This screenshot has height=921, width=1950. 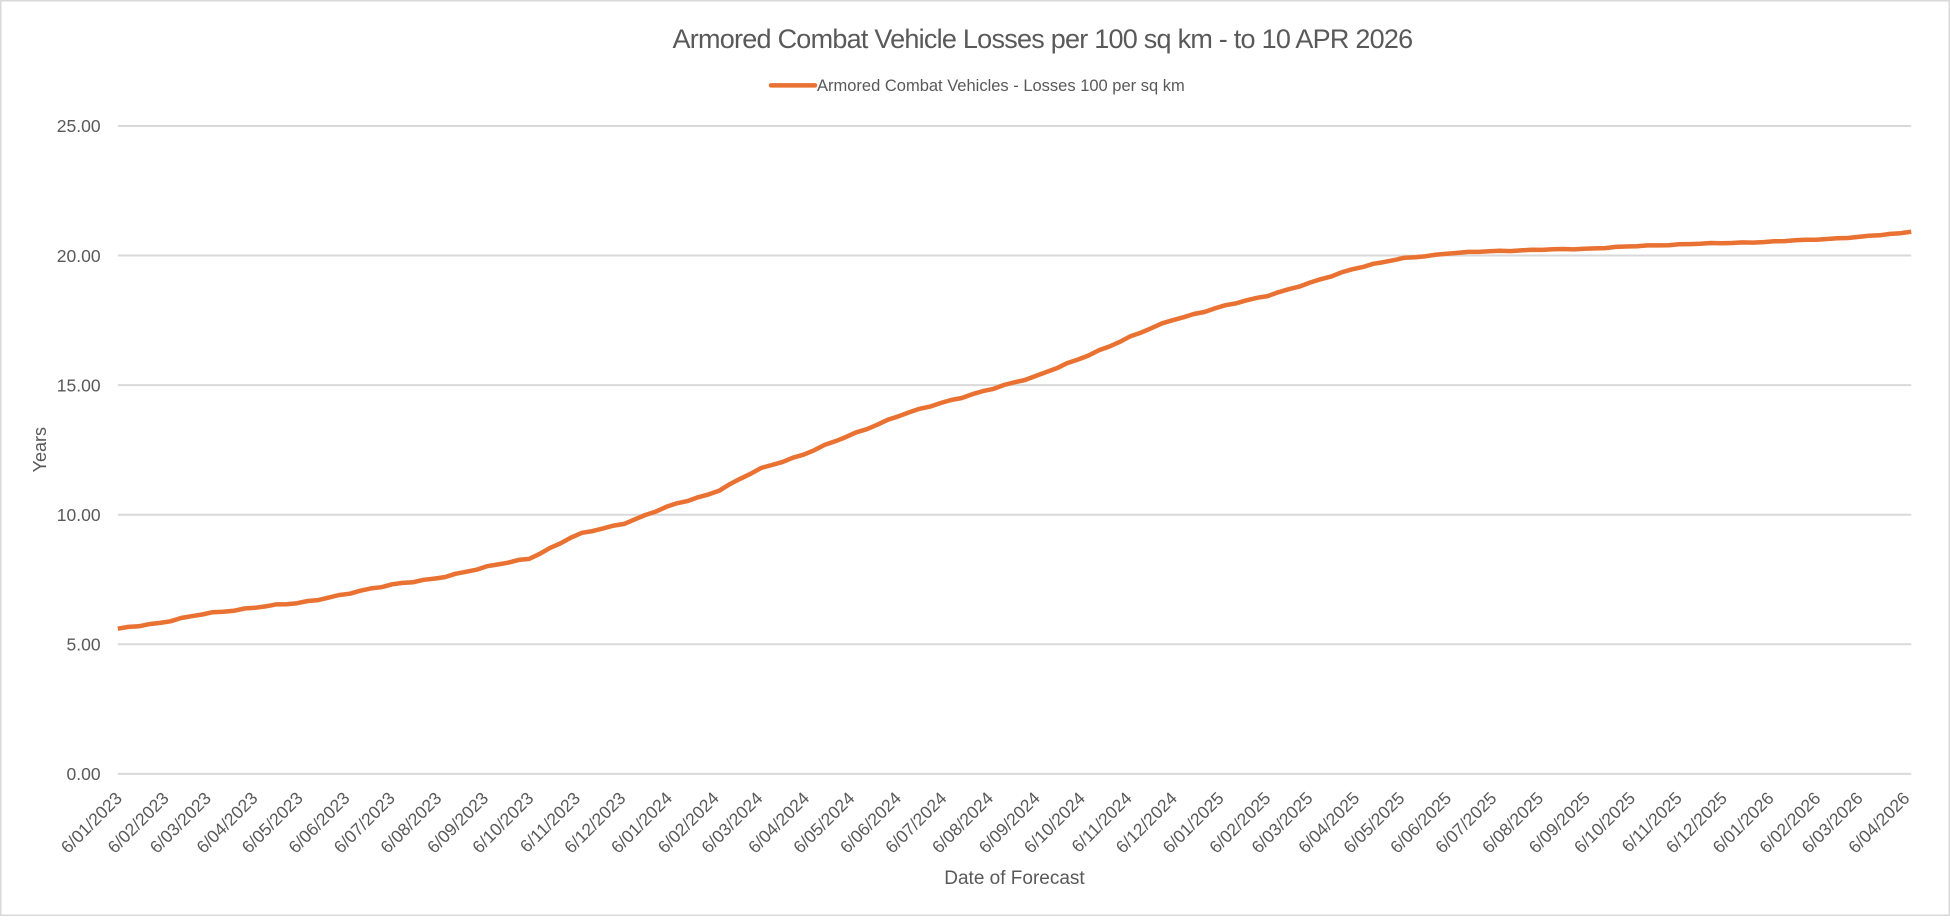 What do you see at coordinates (79, 385) in the screenshot?
I see `svg-text: 15.00` at bounding box center [79, 385].